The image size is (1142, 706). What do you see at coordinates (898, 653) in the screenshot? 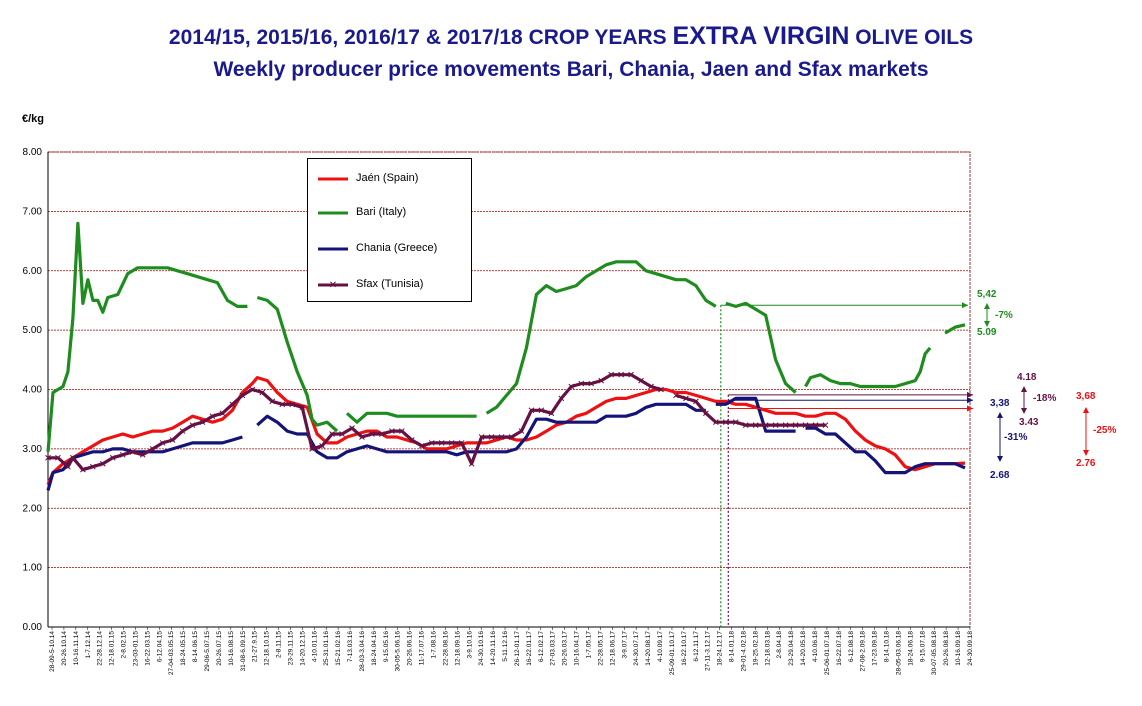
I see `x-tick-label: 28-05-03.06.18` at bounding box center [898, 653].